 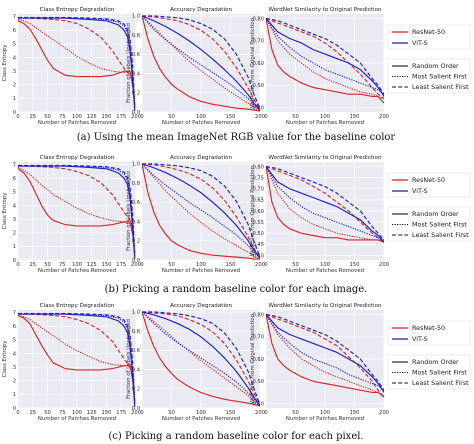 What do you see at coordinates (77, 306) in the screenshot?
I see `panel-title: Class Entropy Degradation` at bounding box center [77, 306].